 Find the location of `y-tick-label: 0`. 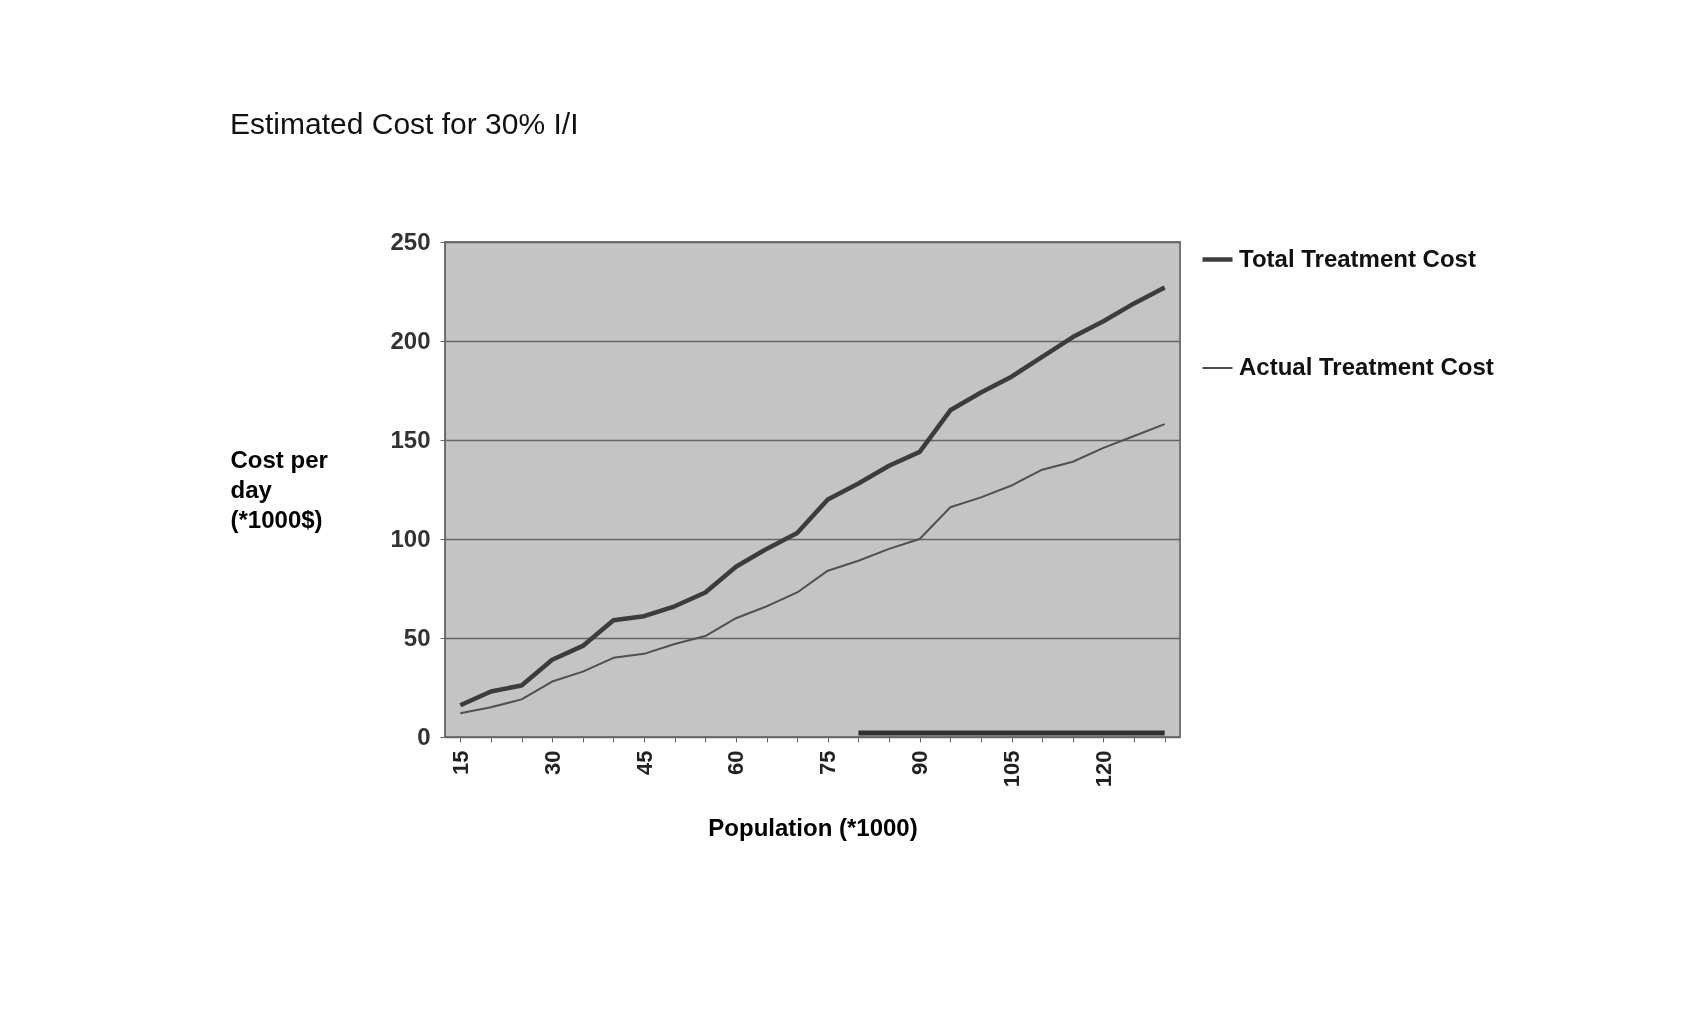

y-tick-label: 0 is located at coordinates (424, 736).